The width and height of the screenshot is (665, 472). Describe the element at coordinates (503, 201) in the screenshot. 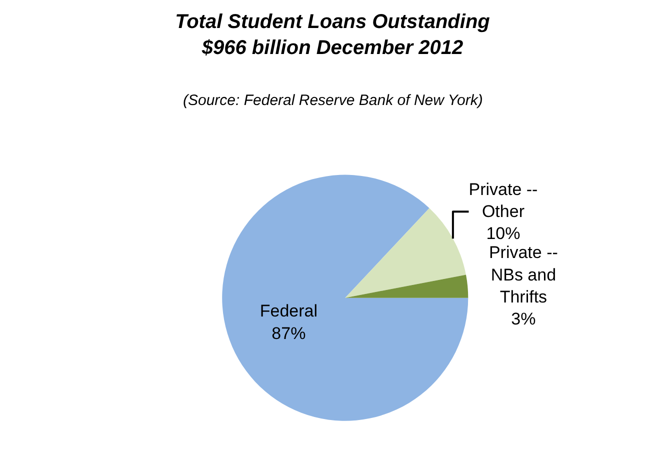

I see `slice-label: Private -- Other` at that location.